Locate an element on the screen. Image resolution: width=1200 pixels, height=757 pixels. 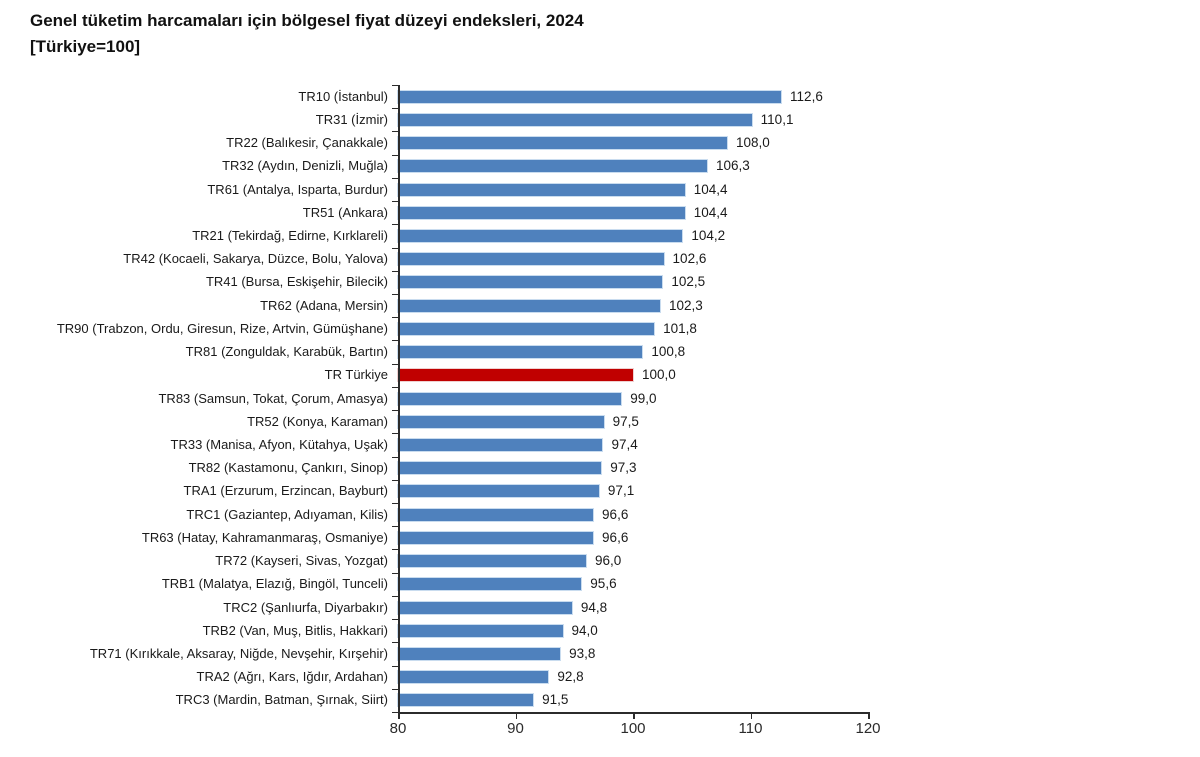
value-label: 104,2 is located at coordinates (708, 235).